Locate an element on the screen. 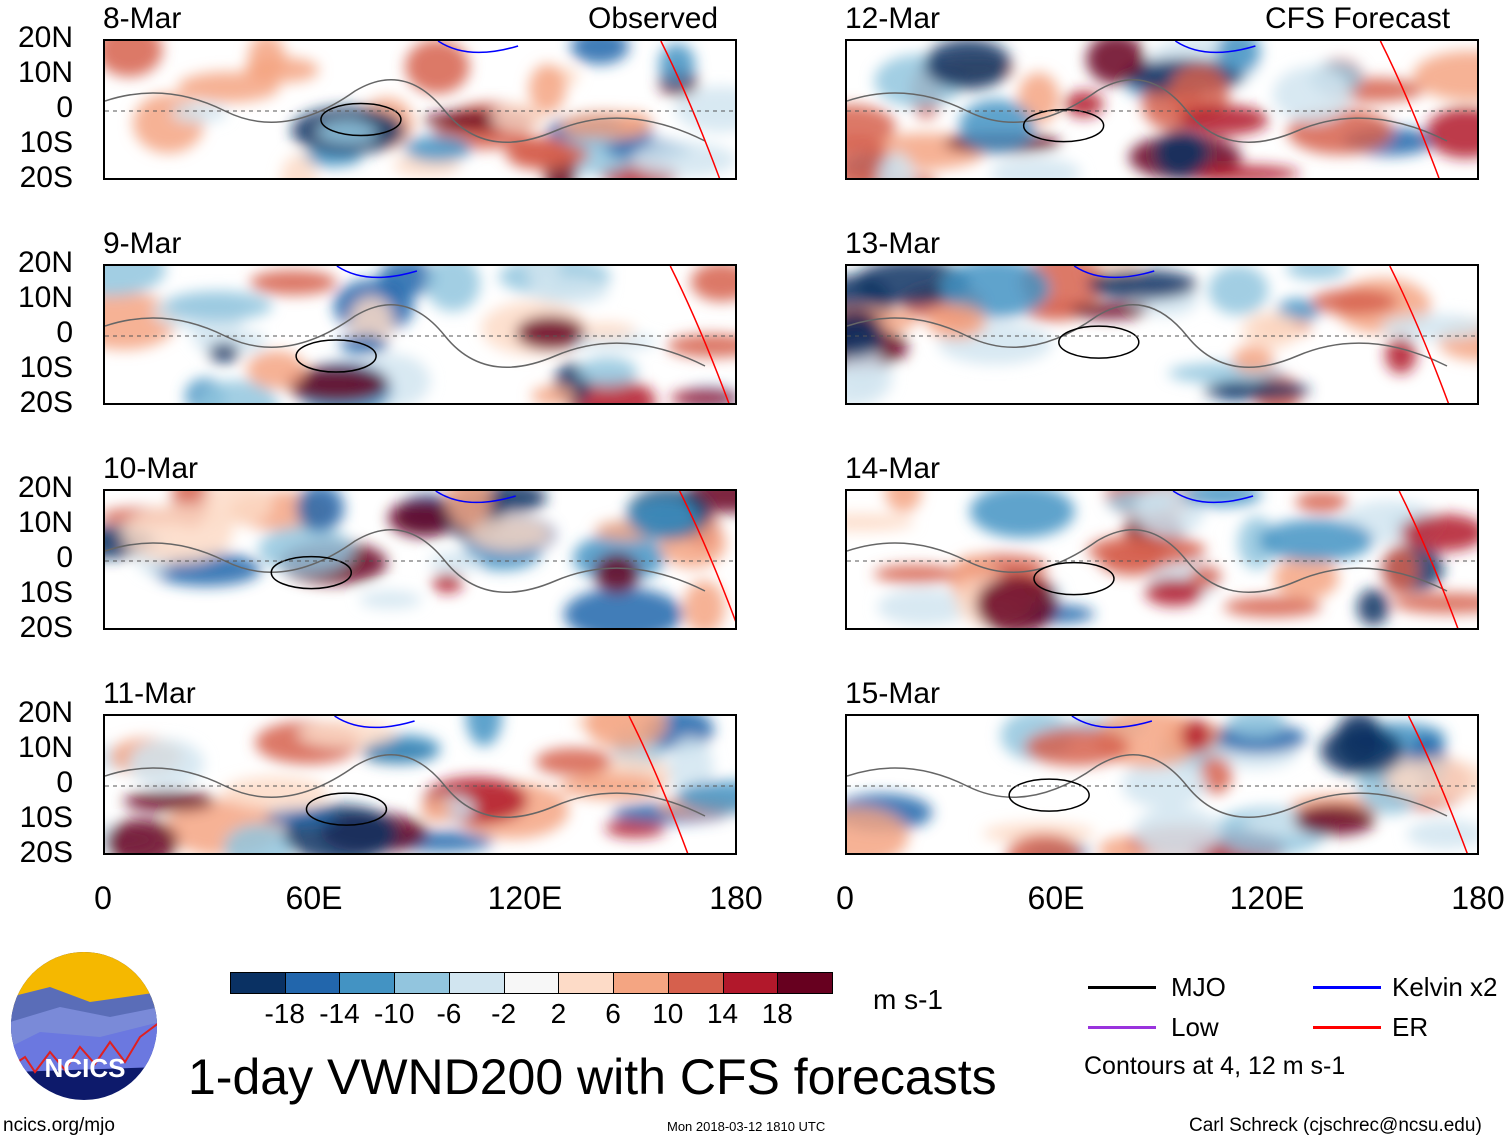  colorbar-tick-label: -18 is located at coordinates (284, 1013).